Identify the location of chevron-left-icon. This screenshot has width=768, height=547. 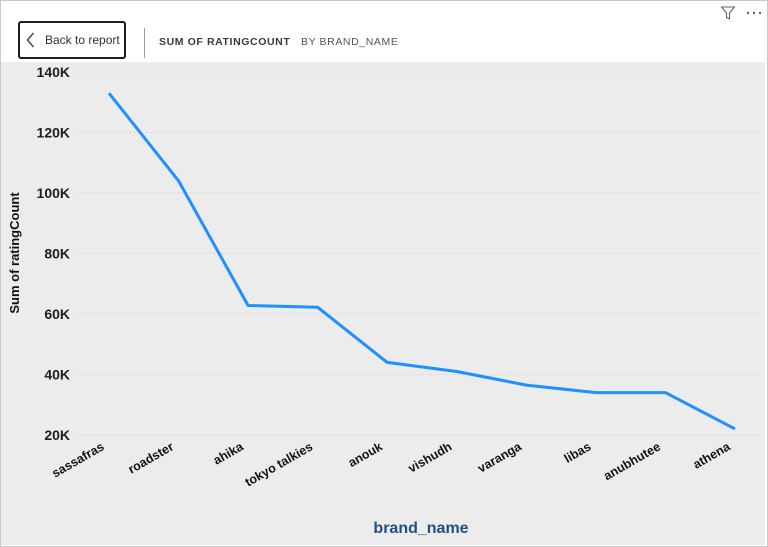
(30, 40).